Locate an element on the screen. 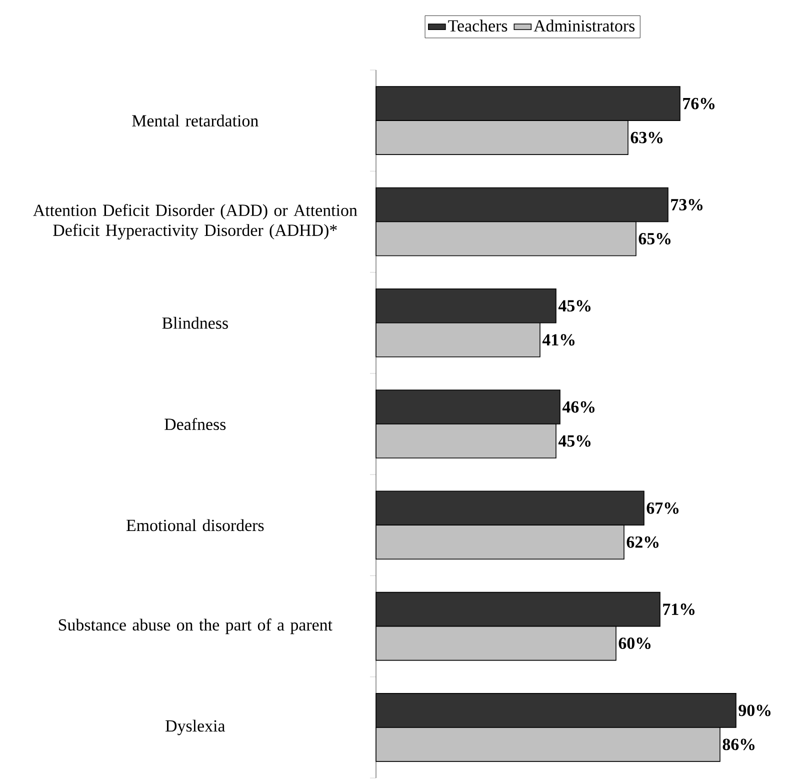 The width and height of the screenshot is (785, 781). legend-label: Teachers is located at coordinates (478, 26).